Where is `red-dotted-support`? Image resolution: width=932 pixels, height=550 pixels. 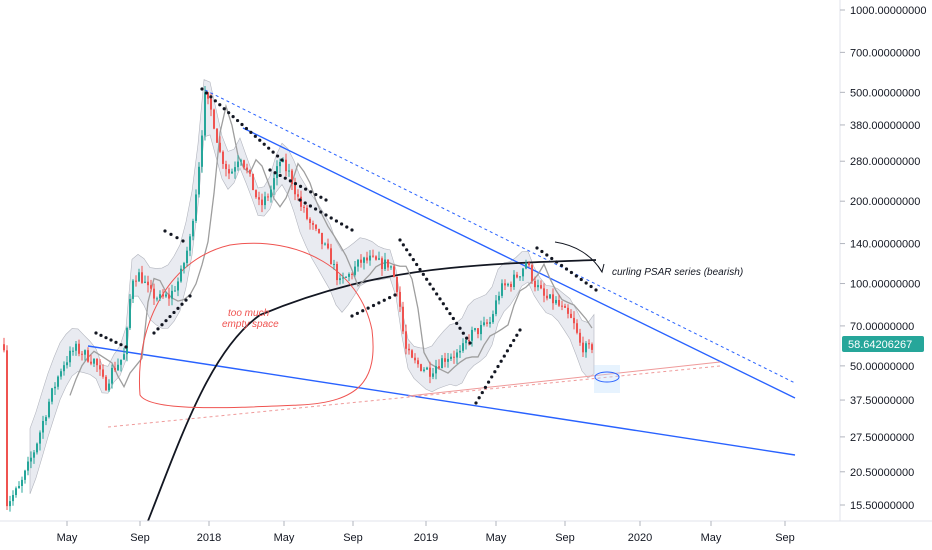
red-dotted-support is located at coordinates (414, 396).